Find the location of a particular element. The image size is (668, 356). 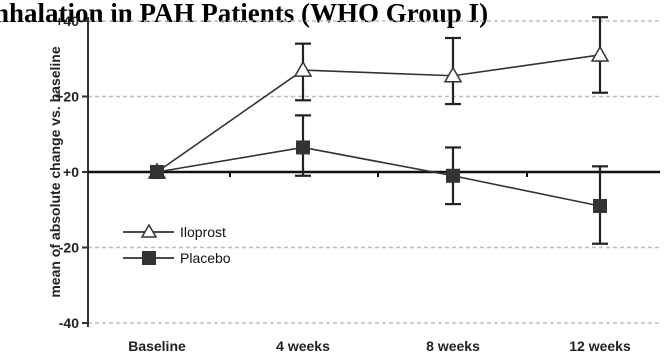

x-tick-labels: Baseline 4 weeks 8 weeks 12 weeks is located at coordinates (379, 346).